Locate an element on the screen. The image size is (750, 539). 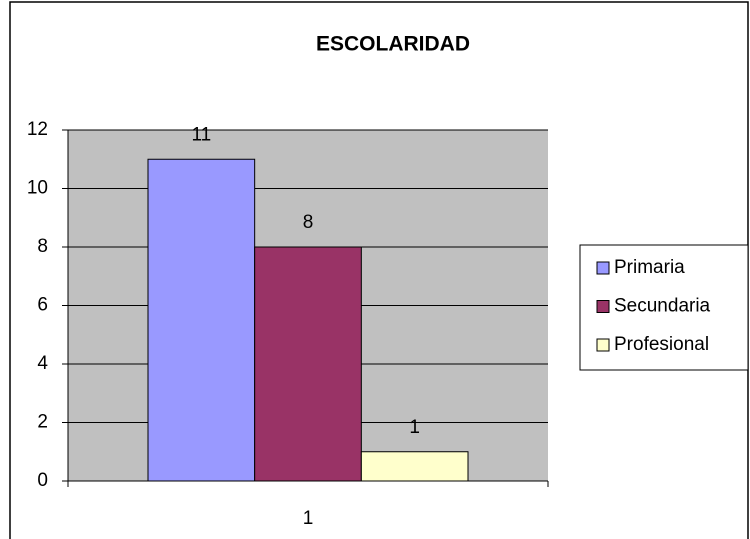
chart-title: ESCOLARIDAD is located at coordinates (393, 44).